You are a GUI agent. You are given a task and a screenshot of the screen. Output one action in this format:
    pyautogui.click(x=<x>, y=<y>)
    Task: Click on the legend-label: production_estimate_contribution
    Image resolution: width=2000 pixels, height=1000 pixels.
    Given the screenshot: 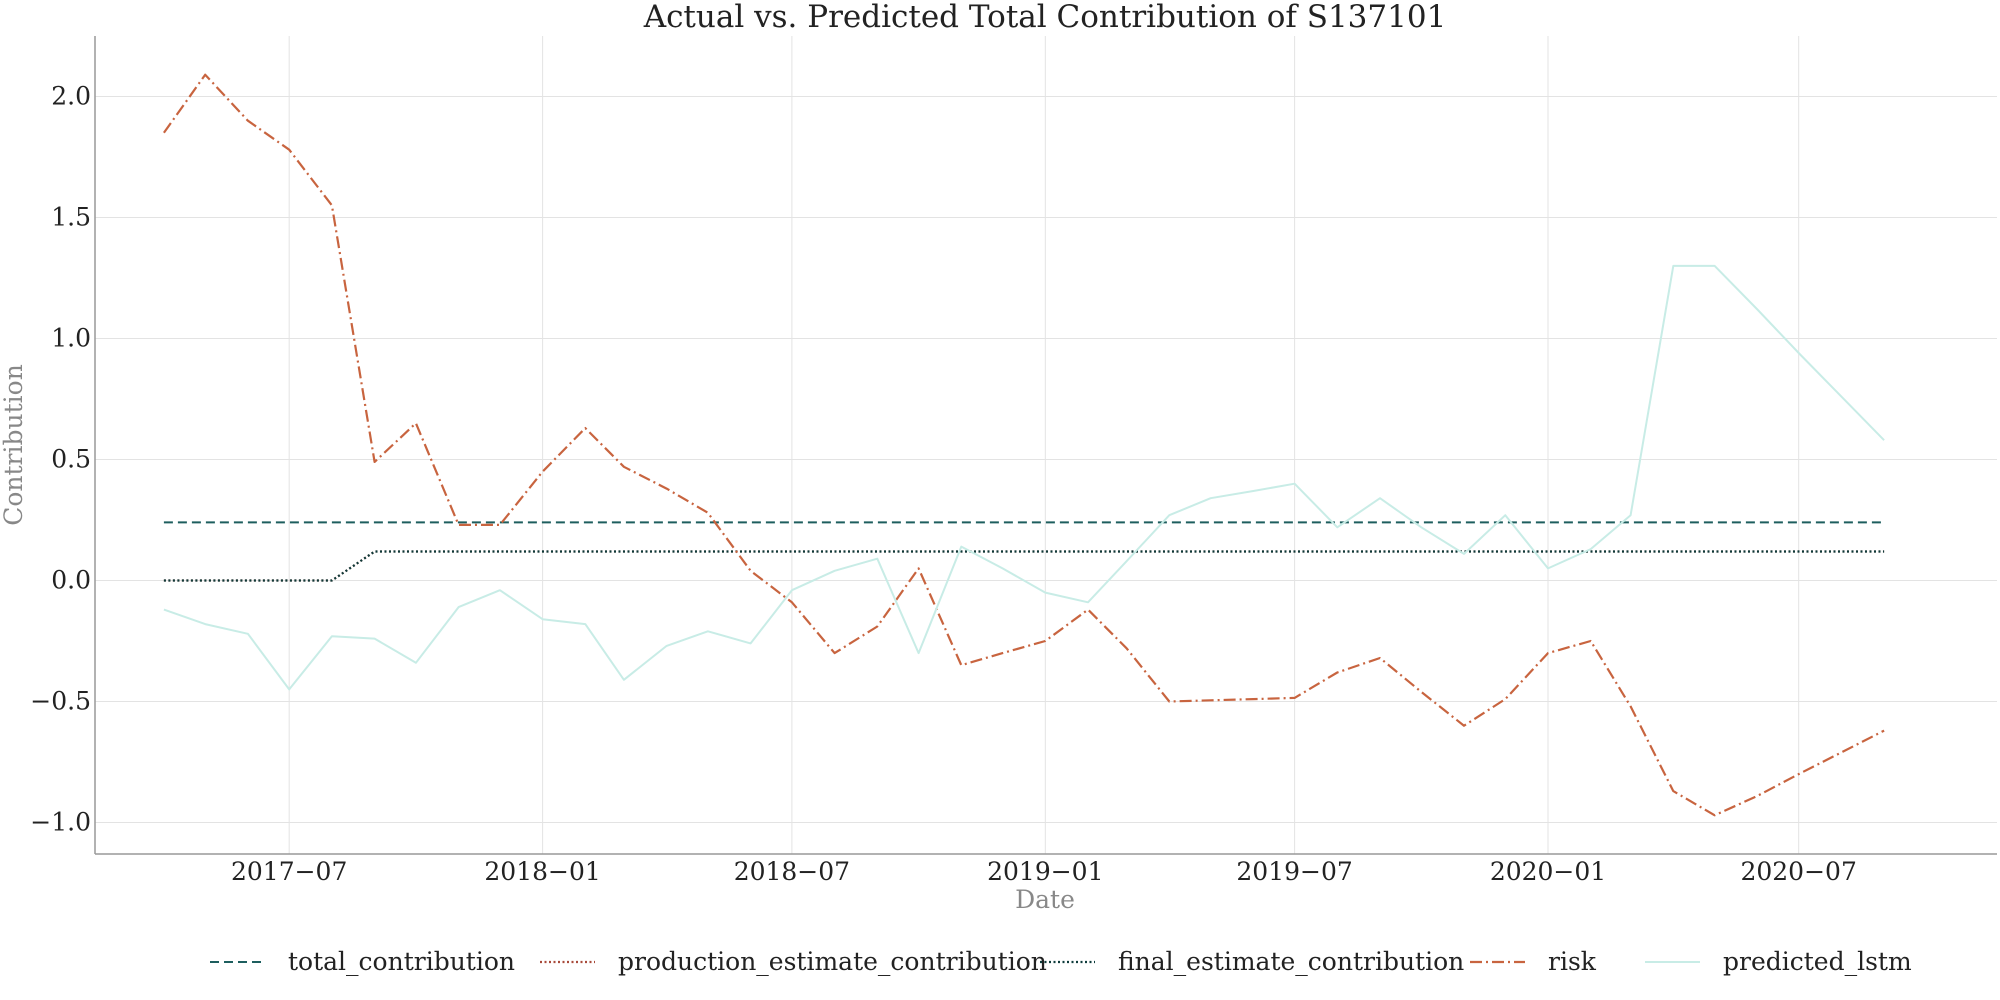 What is the action you would take?
    pyautogui.click(x=832, y=961)
    